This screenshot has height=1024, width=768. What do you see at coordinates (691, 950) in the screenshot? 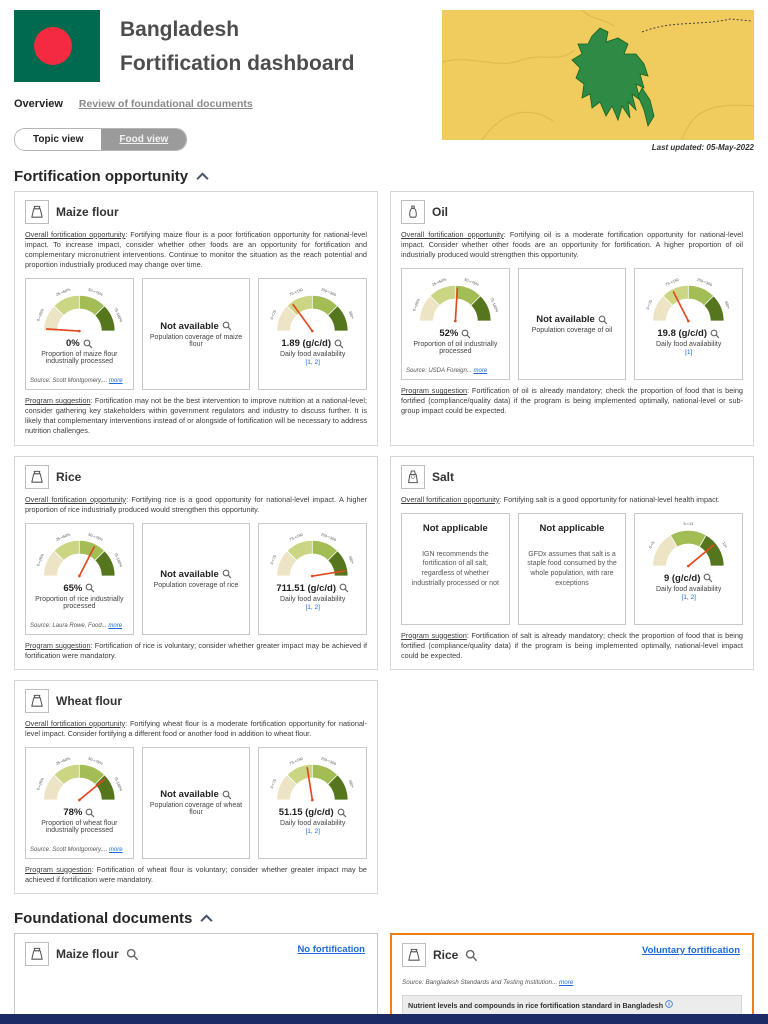
I see `fortification-status-link: Voluntary fortification` at bounding box center [691, 950].